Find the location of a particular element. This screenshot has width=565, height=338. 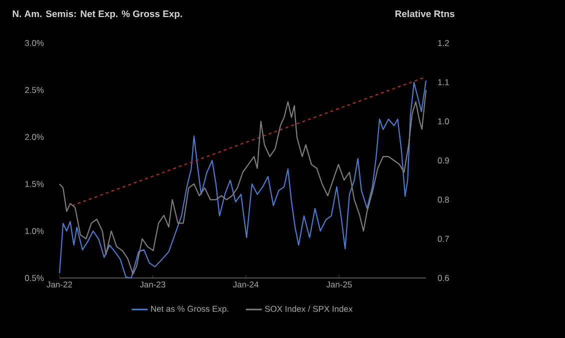

y2-tick-label: 0.6 is located at coordinates (443, 278).